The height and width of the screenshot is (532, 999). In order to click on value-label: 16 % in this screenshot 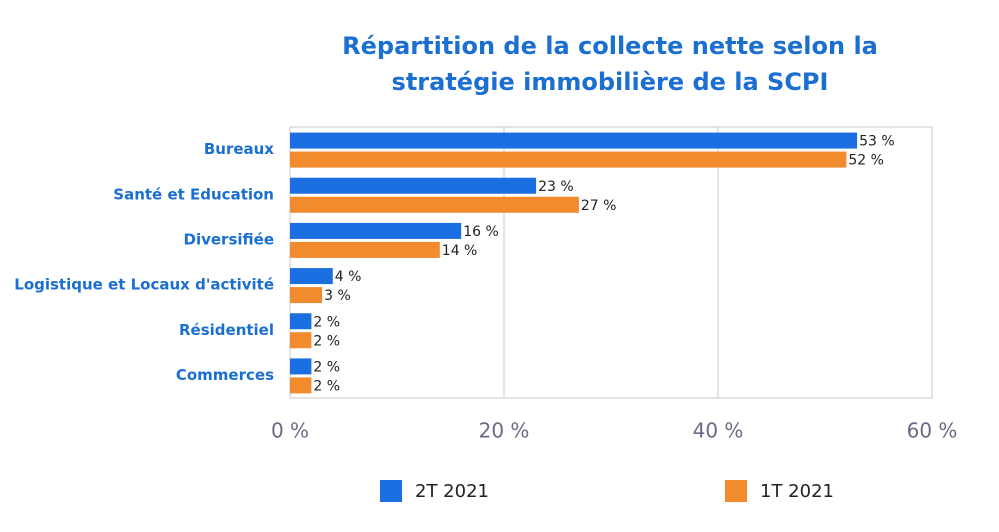, I will do `click(481, 232)`.